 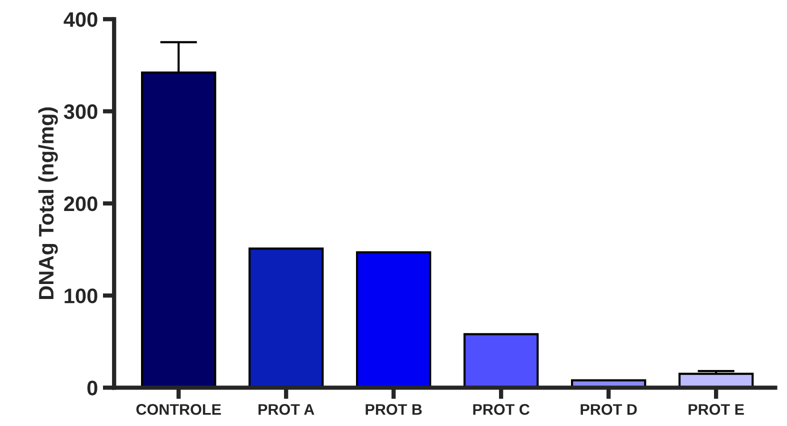 What do you see at coordinates (81, 19) in the screenshot?
I see `y-tick-label: 400` at bounding box center [81, 19].